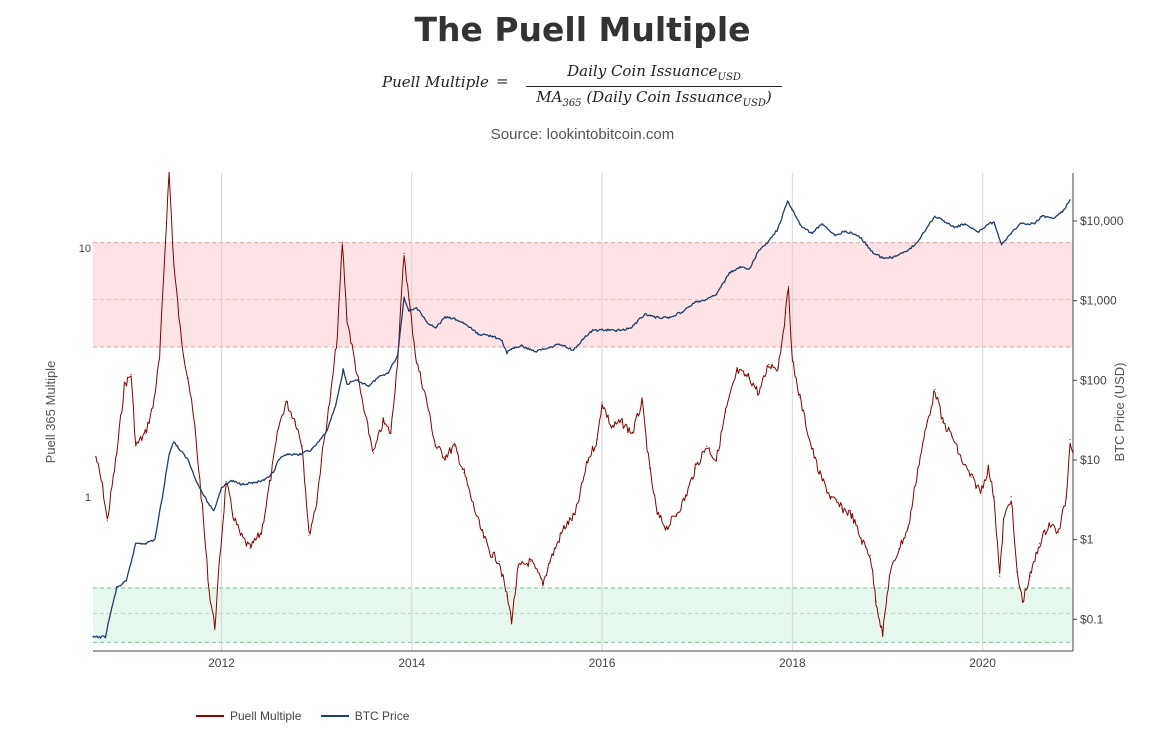 The height and width of the screenshot is (730, 1165). What do you see at coordinates (1092, 619) in the screenshot?
I see `y-right-tick-label: $0.1` at bounding box center [1092, 619].